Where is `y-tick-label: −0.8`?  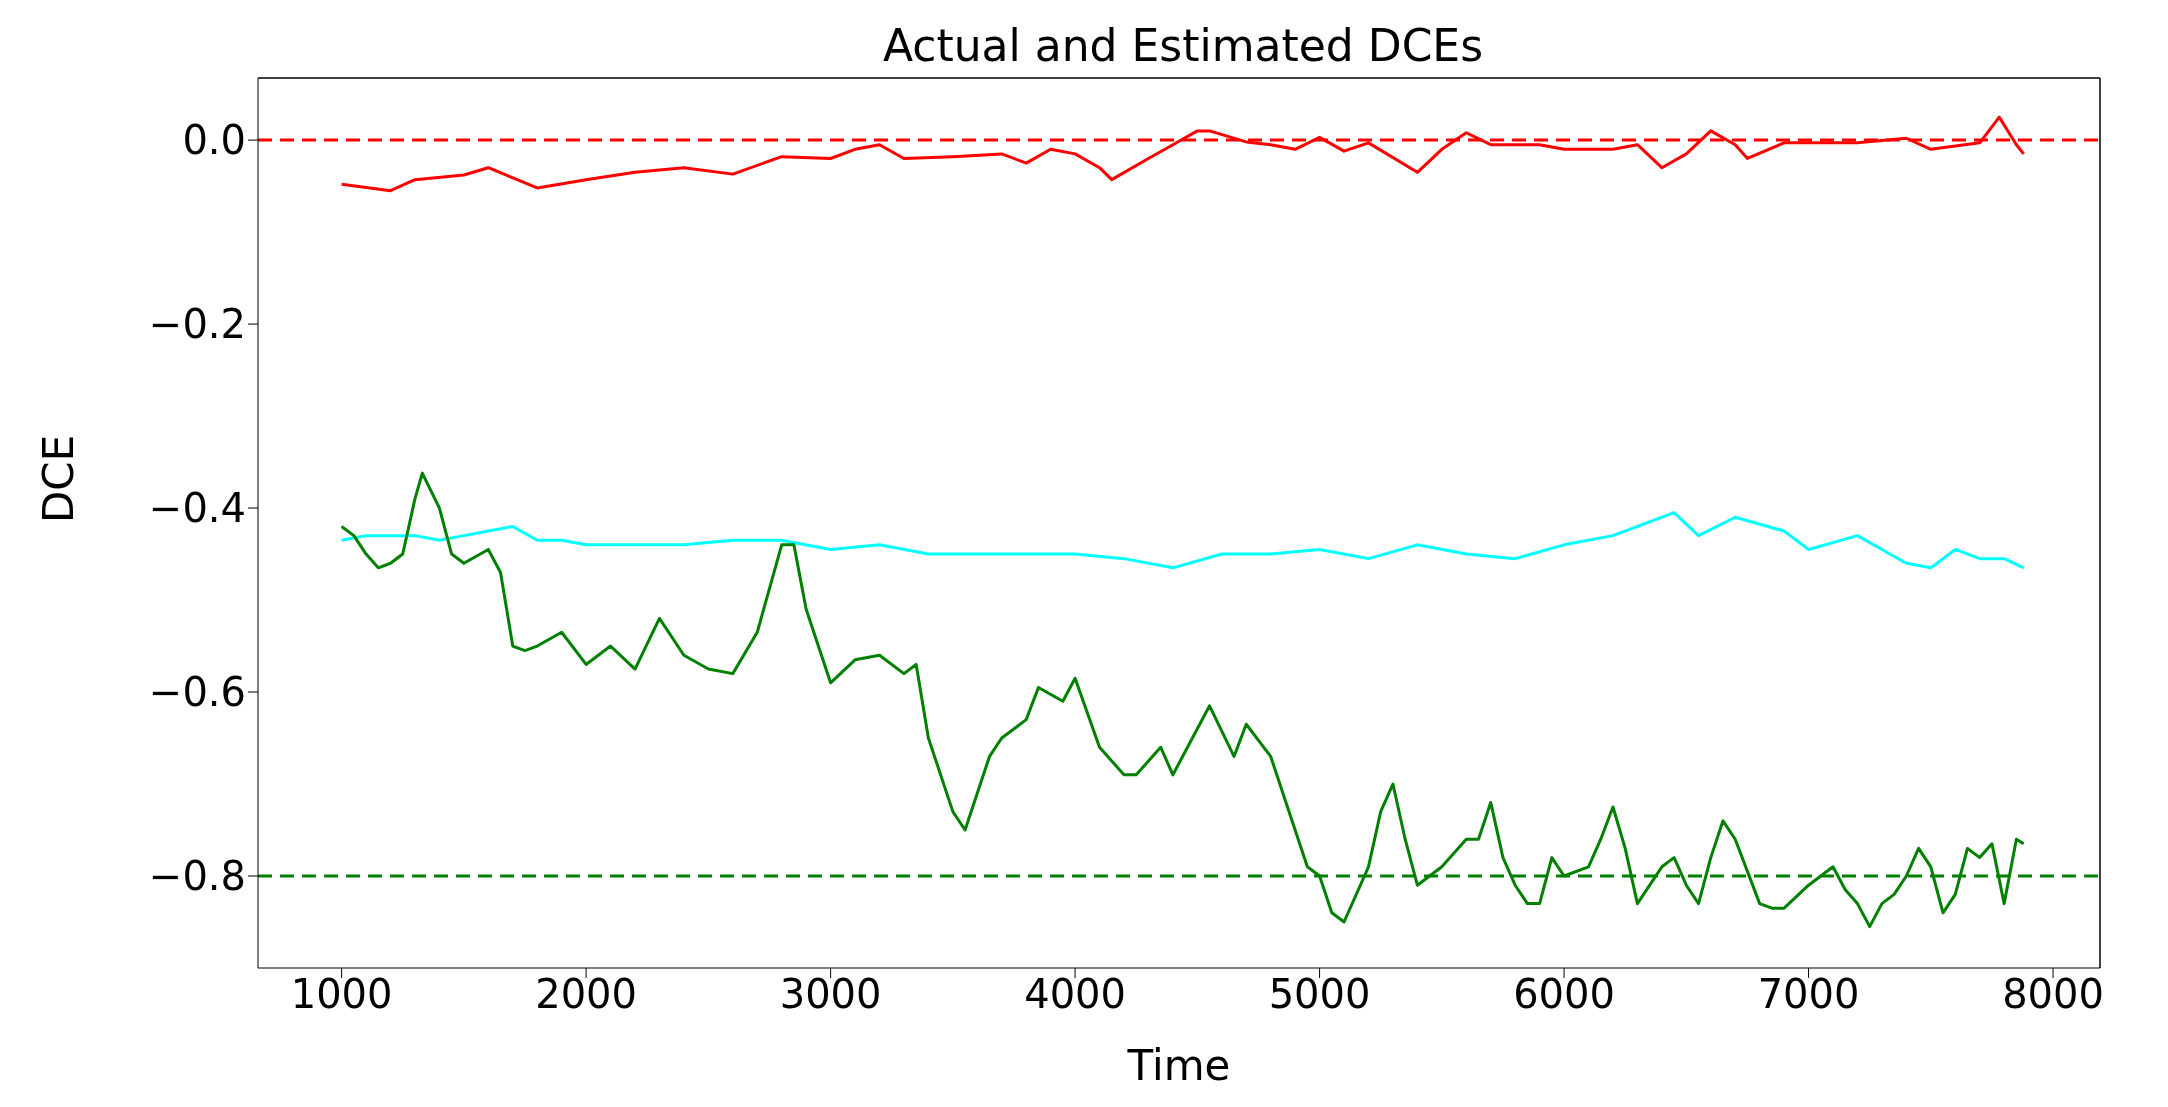
y-tick-label: −0.8 is located at coordinates (197, 876).